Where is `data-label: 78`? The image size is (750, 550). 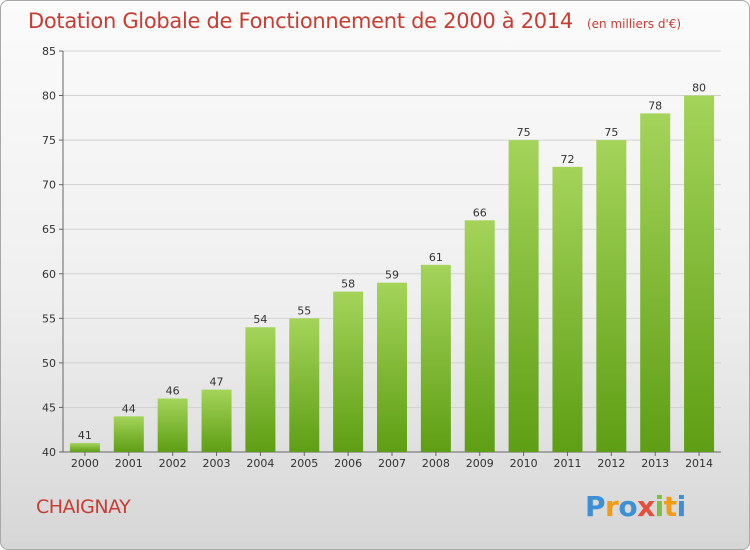
data-label: 78 is located at coordinates (655, 105).